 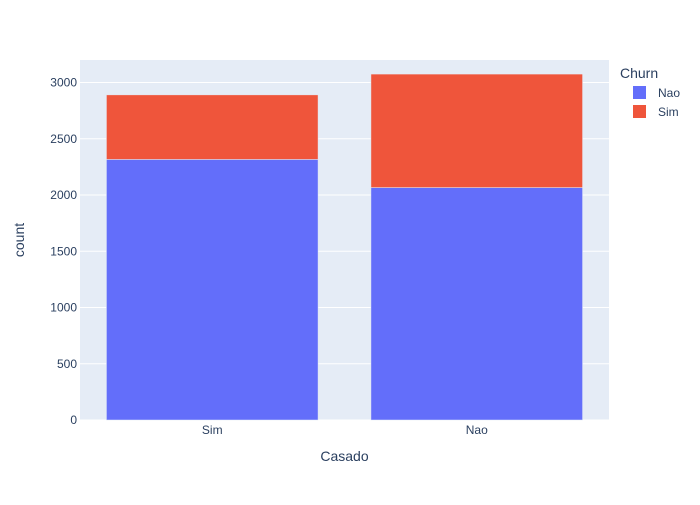 I want to click on legend: Churn Nao Sim, so click(x=650, y=92).